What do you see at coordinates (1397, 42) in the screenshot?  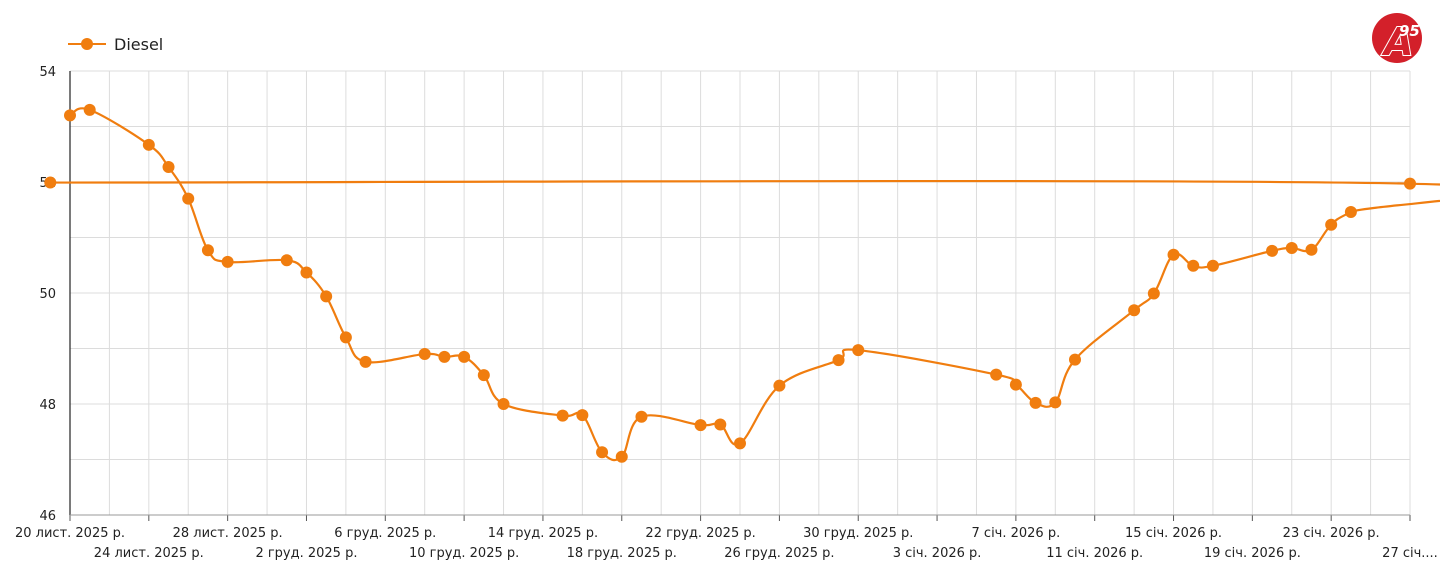 I see `logo-letter: A` at bounding box center [1397, 42].